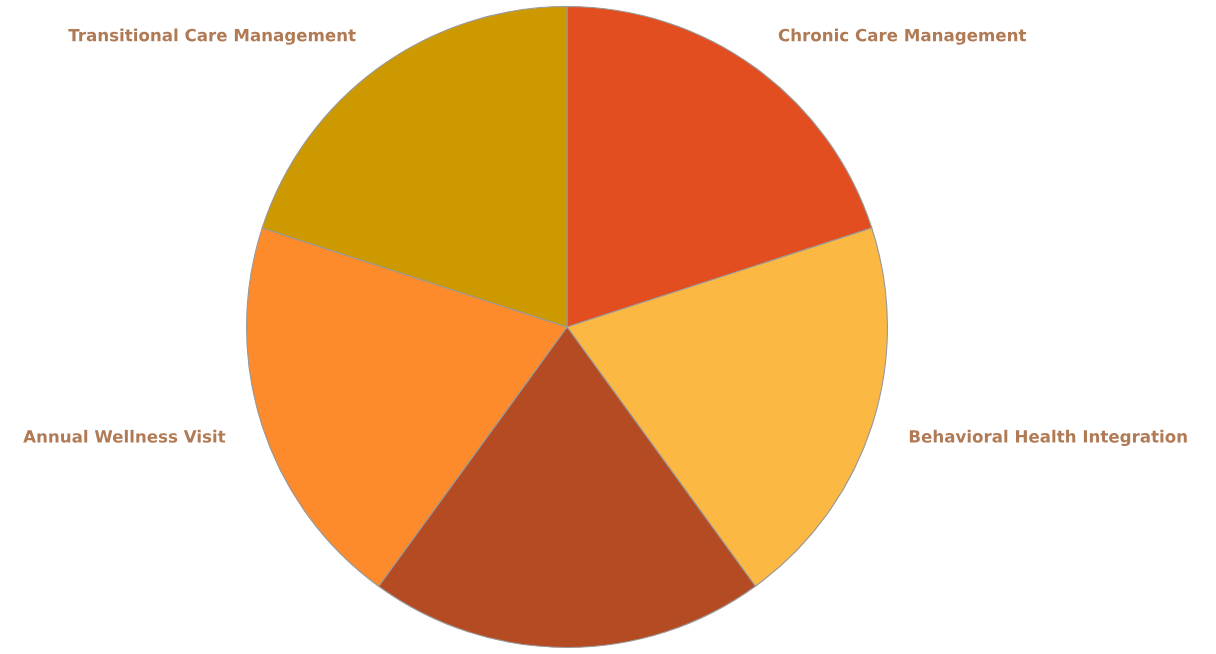  I want to click on slice-label: Chronic Care Management, so click(902, 36).